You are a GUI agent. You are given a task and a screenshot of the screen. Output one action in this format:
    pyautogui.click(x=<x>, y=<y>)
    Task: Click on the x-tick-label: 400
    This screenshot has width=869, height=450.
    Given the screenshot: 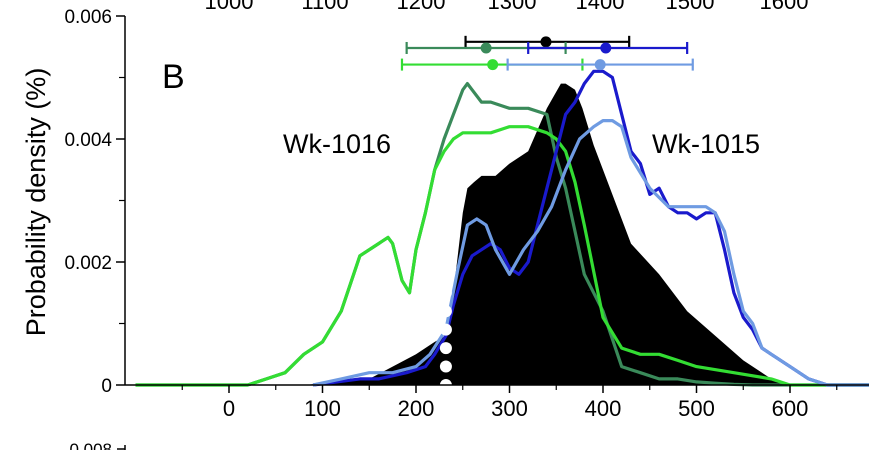 What is the action you would take?
    pyautogui.click(x=603, y=408)
    